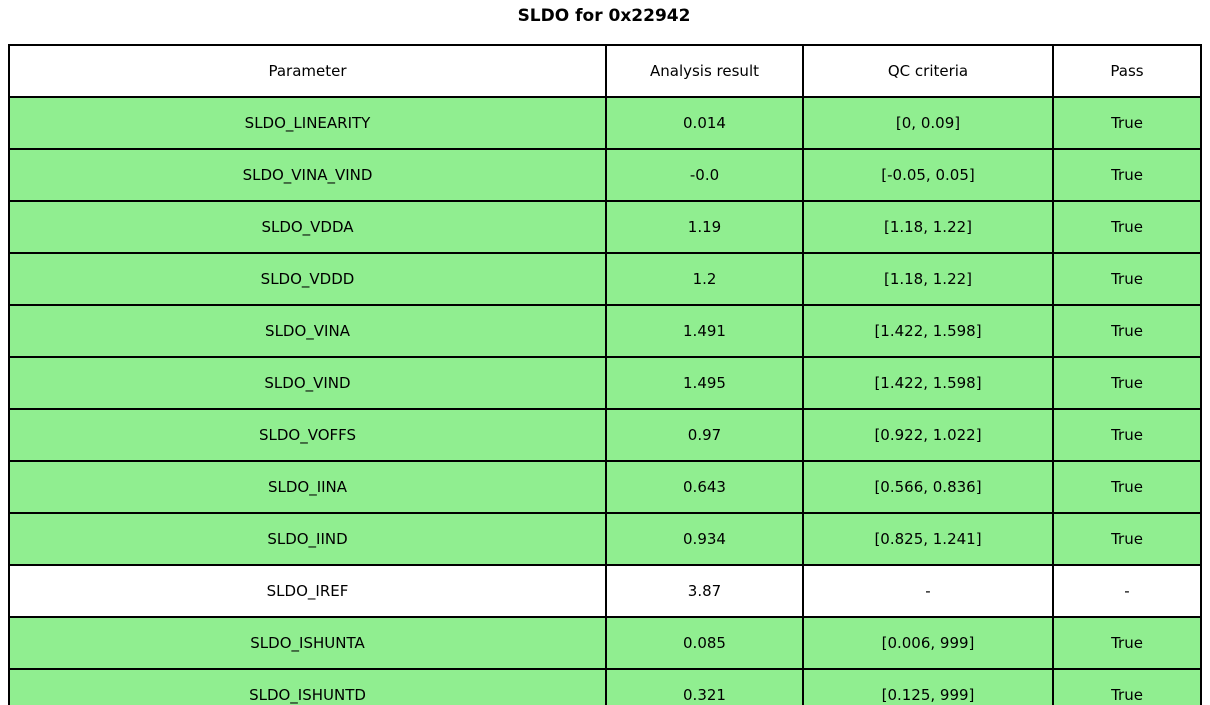  Describe the element at coordinates (307, 487) in the screenshot. I see `cell-parameter: SLDO_IINA` at that location.